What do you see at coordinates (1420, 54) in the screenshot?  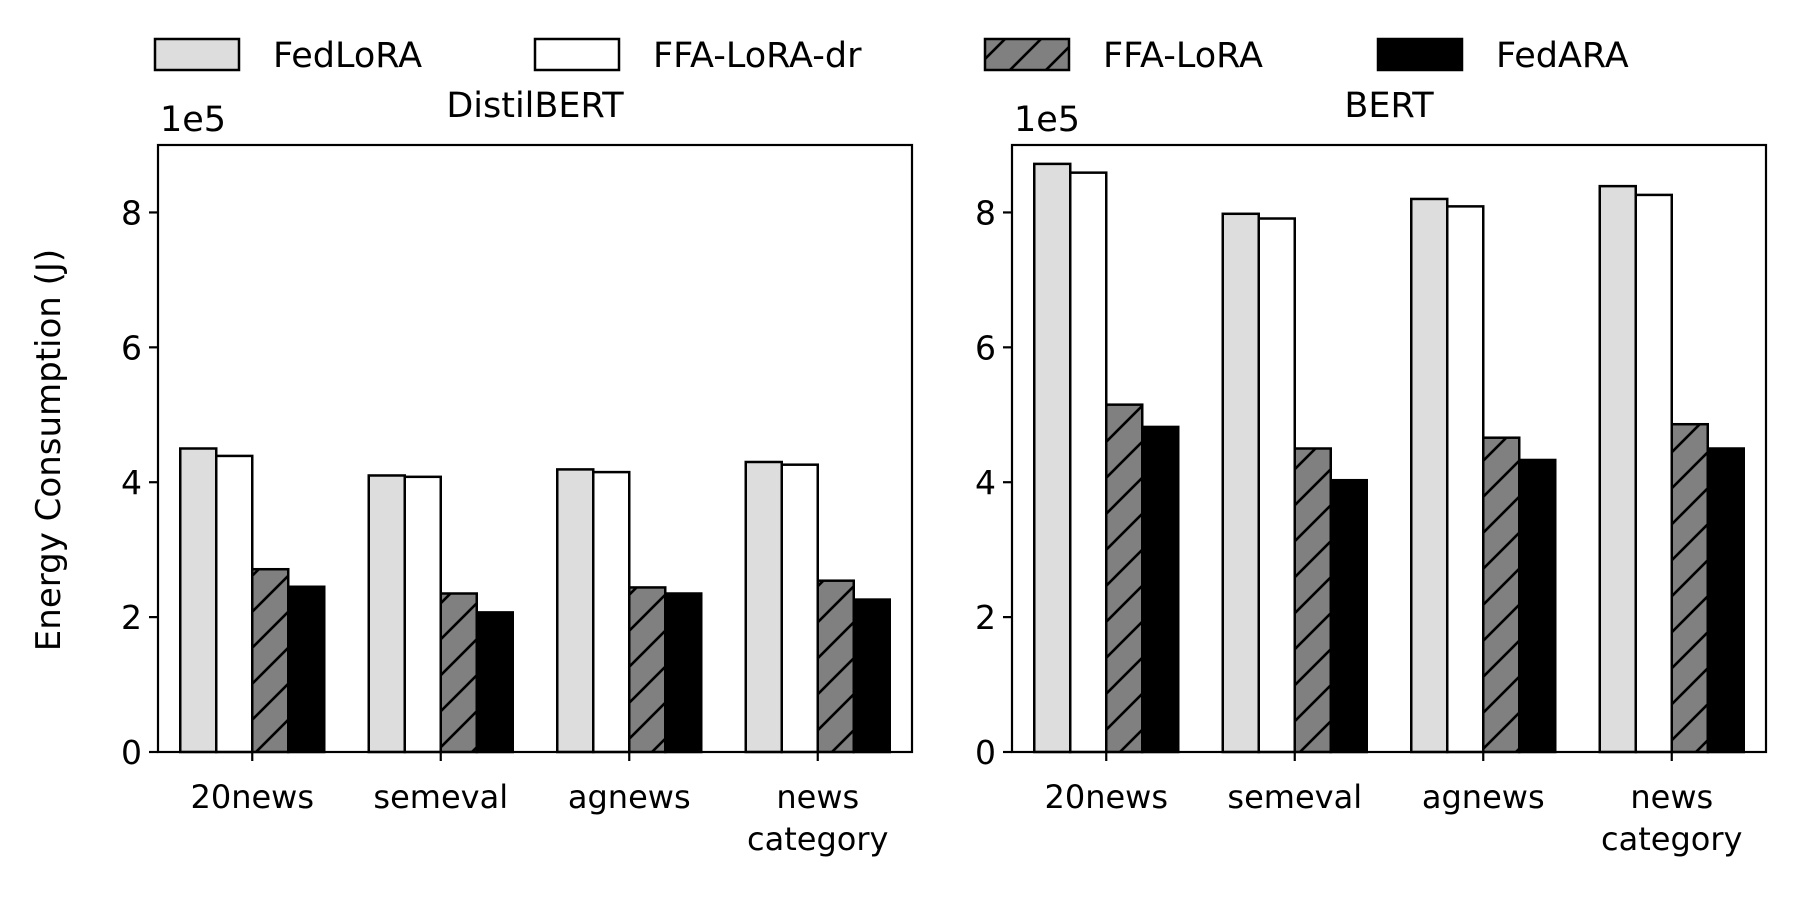 I see `legend-swatch-fedara` at bounding box center [1420, 54].